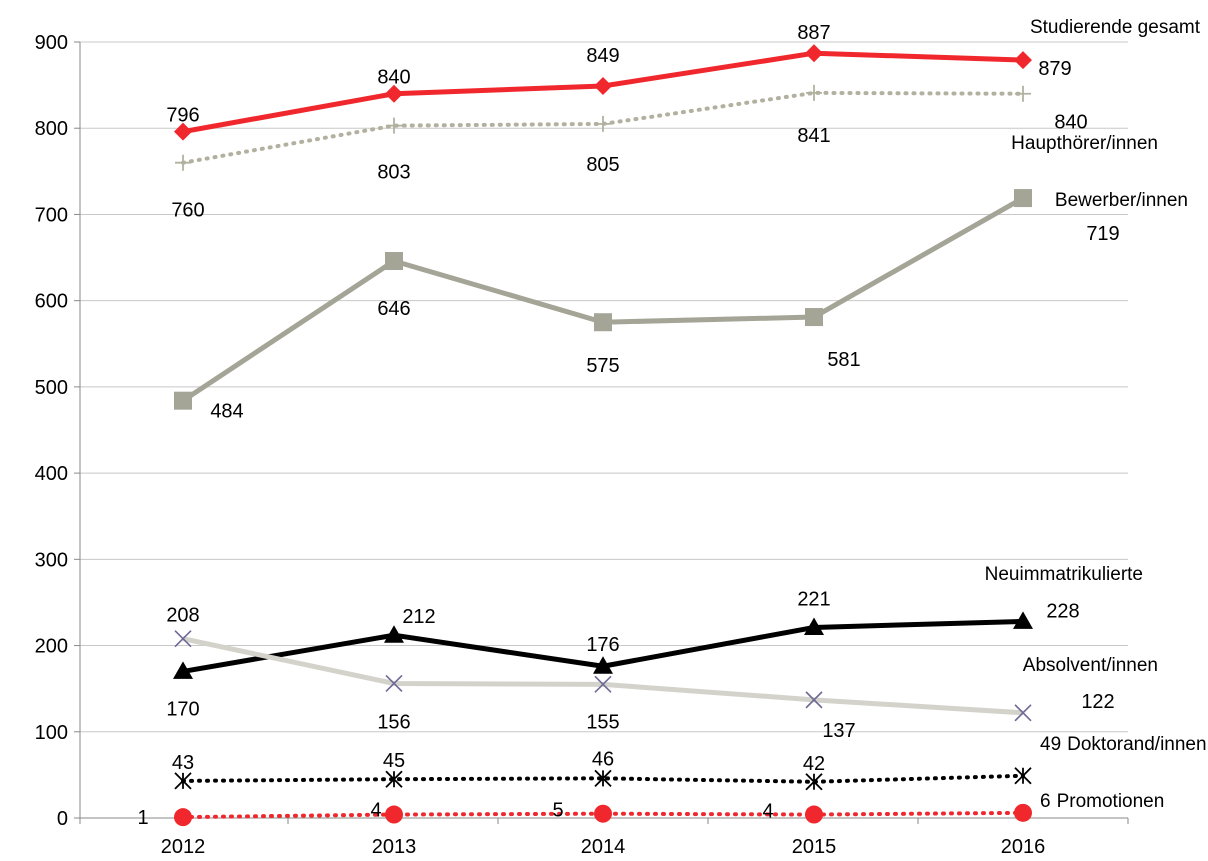 The image size is (1208, 861). Describe the element at coordinates (51, 215) in the screenshot. I see `y-tick-label: 700` at that location.